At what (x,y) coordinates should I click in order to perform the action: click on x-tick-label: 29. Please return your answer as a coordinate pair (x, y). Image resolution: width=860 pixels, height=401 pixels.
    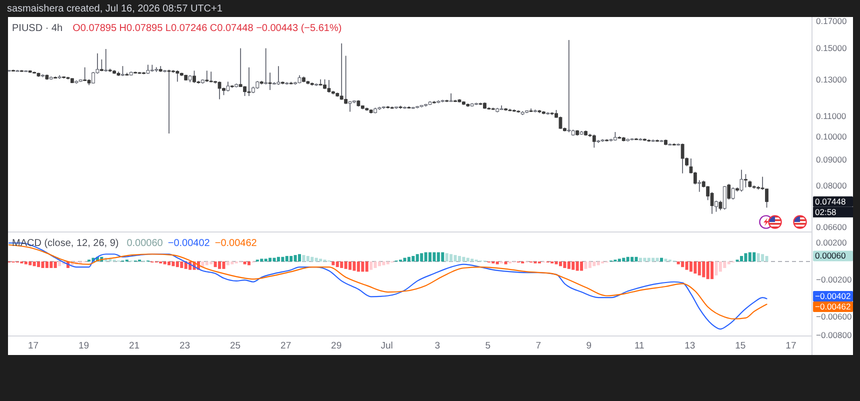
    Looking at the image, I should click on (336, 346).